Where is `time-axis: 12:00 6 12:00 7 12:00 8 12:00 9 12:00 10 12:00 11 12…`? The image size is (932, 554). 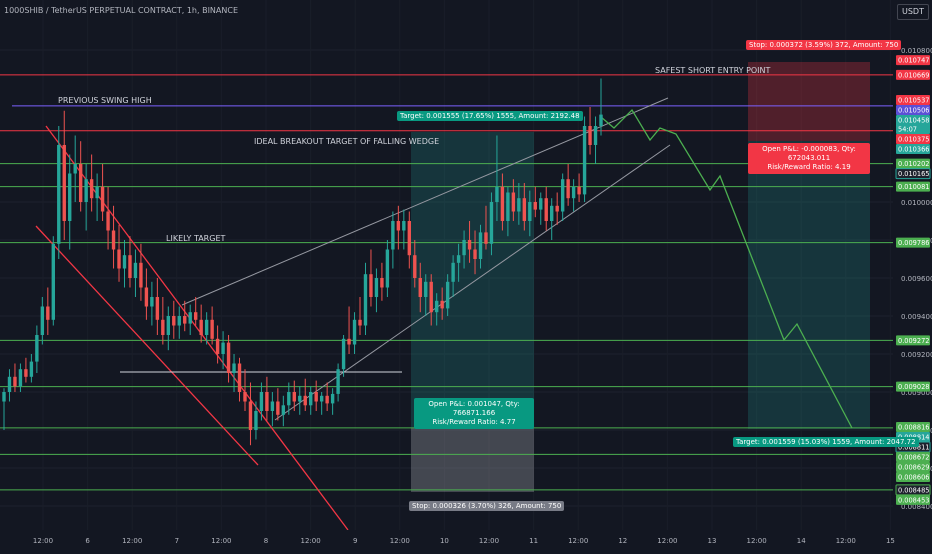 time-axis: 12:00 6 12:00 7 12:00 8 12:00 9 12:00 10 12:00 11 12… is located at coordinates (466, 540).